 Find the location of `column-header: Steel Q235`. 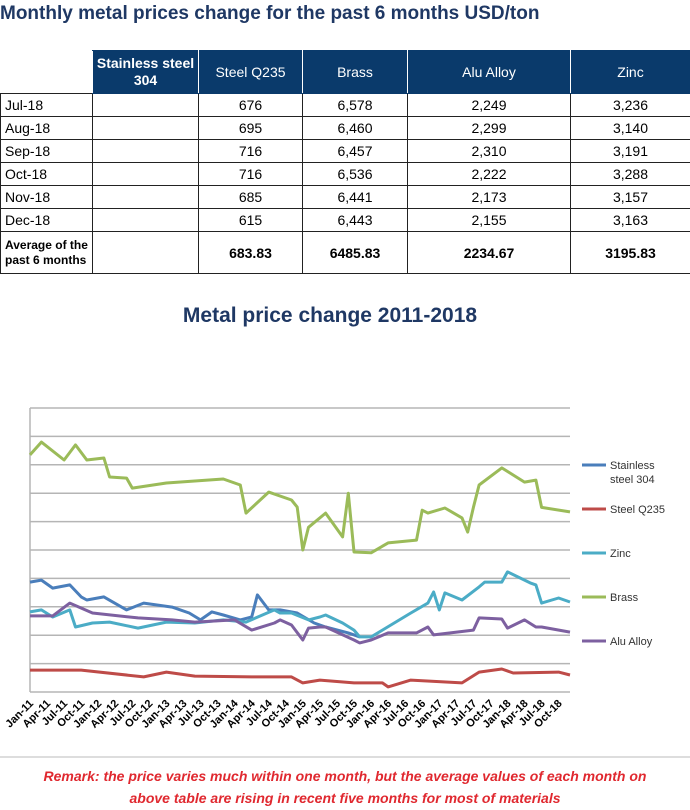

column-header: Steel Q235 is located at coordinates (250, 72).